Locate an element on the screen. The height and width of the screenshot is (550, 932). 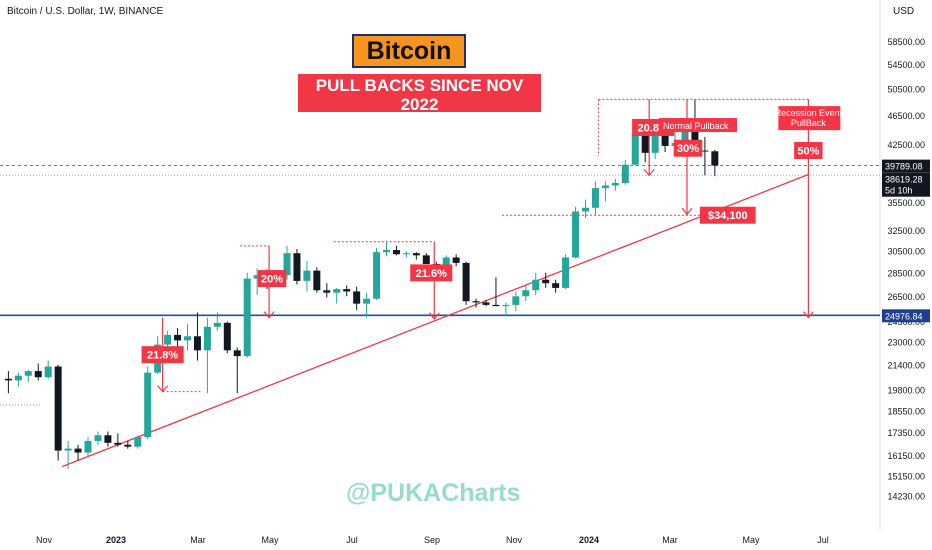
y-tick-label: 42500.00 is located at coordinates (906, 145).